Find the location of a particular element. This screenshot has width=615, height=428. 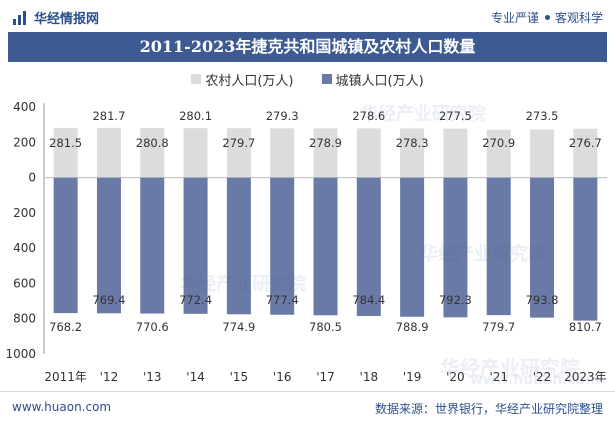

data-label-rural: 278.9 is located at coordinates (325, 143).